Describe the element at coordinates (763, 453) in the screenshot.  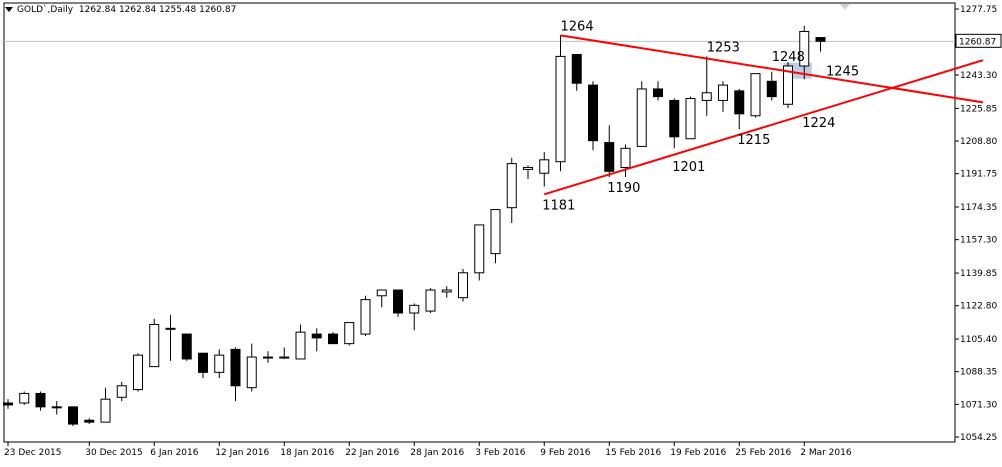
I see `x-tick-label: 25 Feb 2016` at that location.